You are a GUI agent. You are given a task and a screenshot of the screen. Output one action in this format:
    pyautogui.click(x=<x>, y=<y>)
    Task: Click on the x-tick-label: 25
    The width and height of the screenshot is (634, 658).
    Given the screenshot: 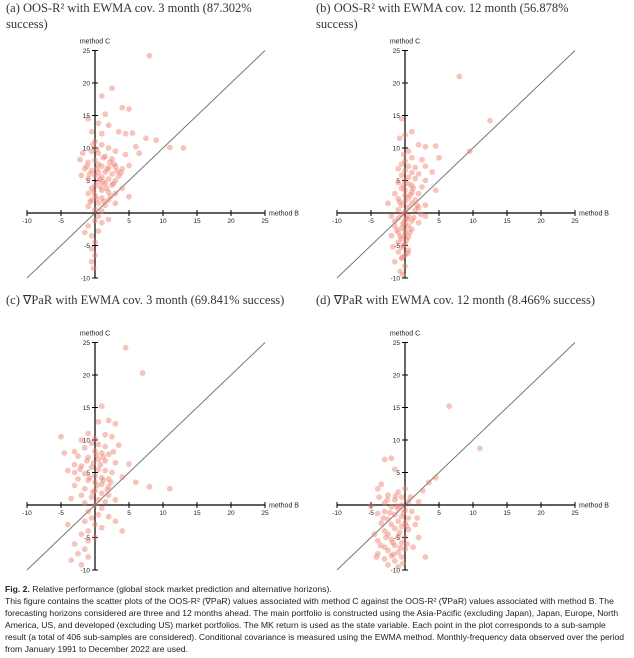 What is the action you would take?
    pyautogui.click(x=265, y=221)
    